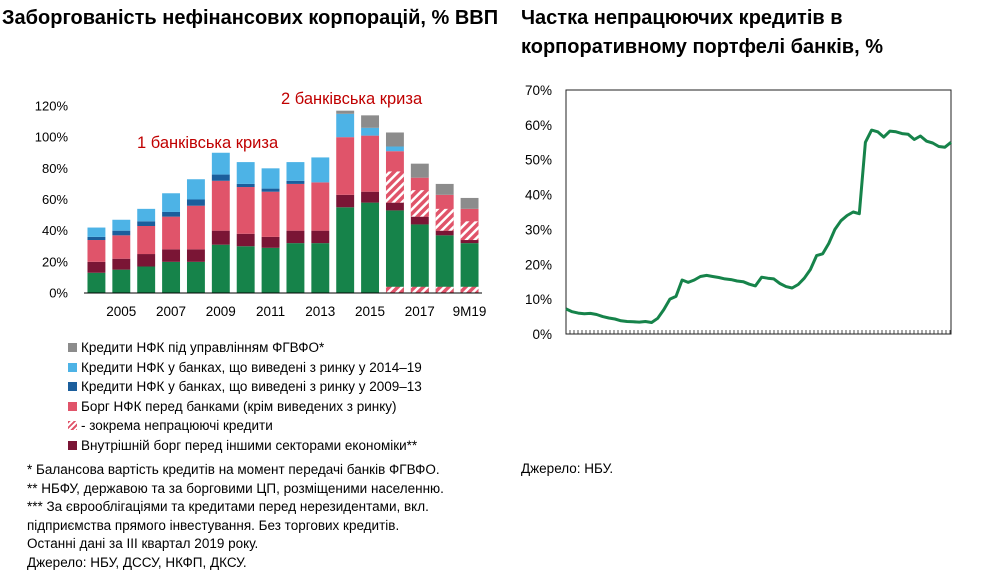  I want to click on x-tick-label: 2017, so click(420, 311).